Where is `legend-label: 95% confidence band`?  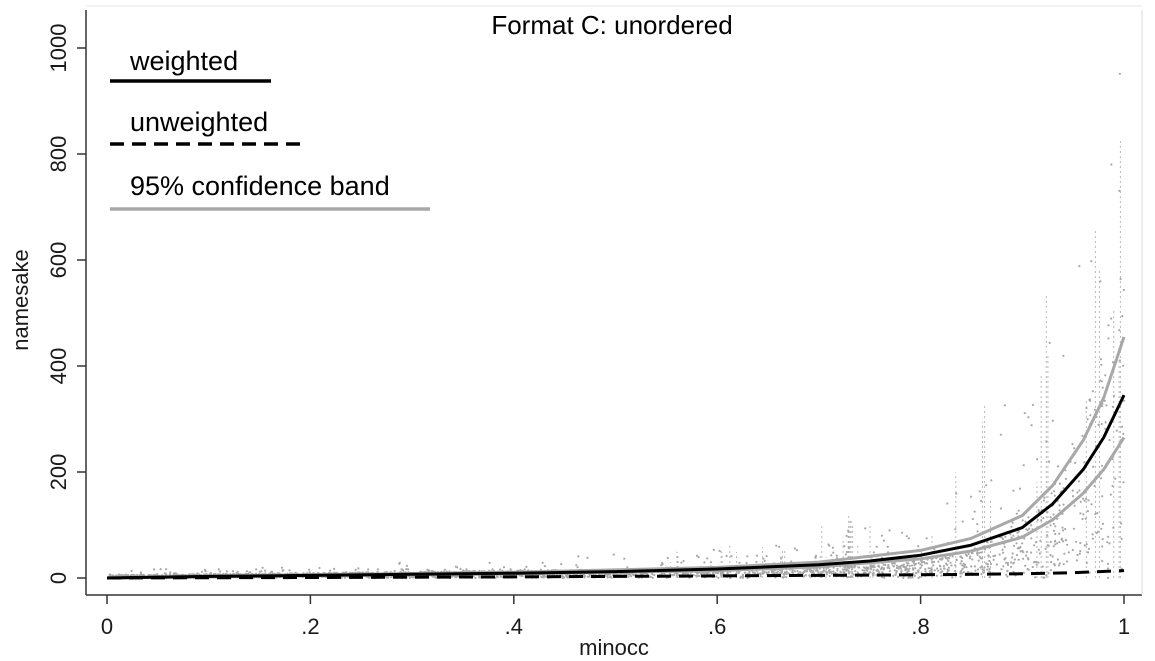
legend-label: 95% confidence band is located at coordinates (260, 186).